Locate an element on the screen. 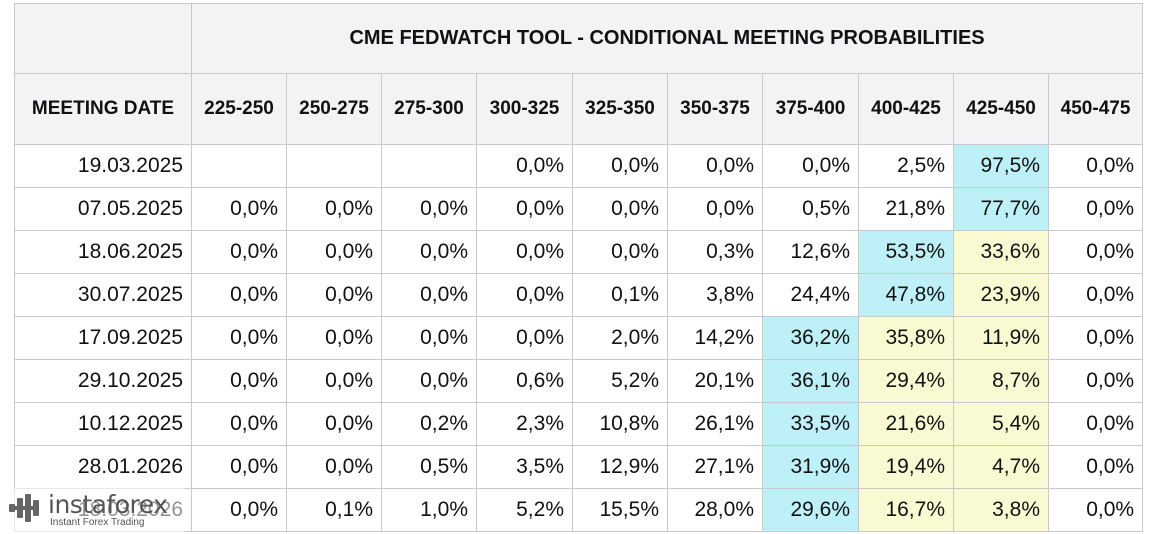 The width and height of the screenshot is (1158, 534). meeting-date-cell: 17.09.2025 is located at coordinates (103, 338).